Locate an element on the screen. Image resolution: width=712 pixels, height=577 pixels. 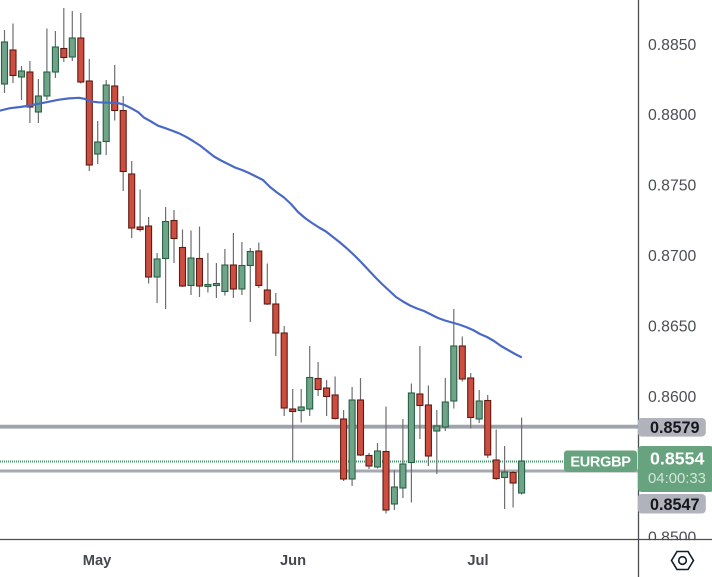
svg-text: 0.8547 is located at coordinates (675, 505).